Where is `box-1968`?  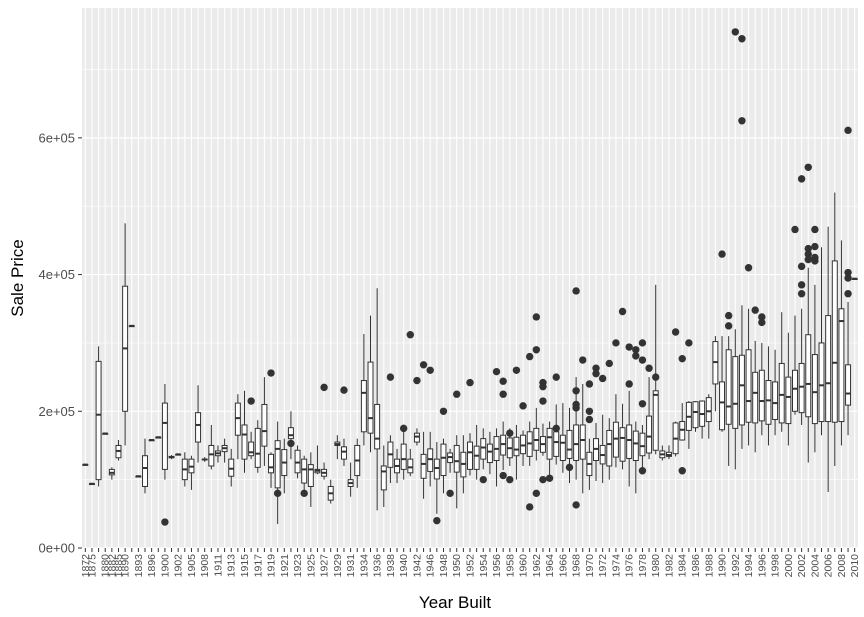
box-1968 is located at coordinates (576, 428).